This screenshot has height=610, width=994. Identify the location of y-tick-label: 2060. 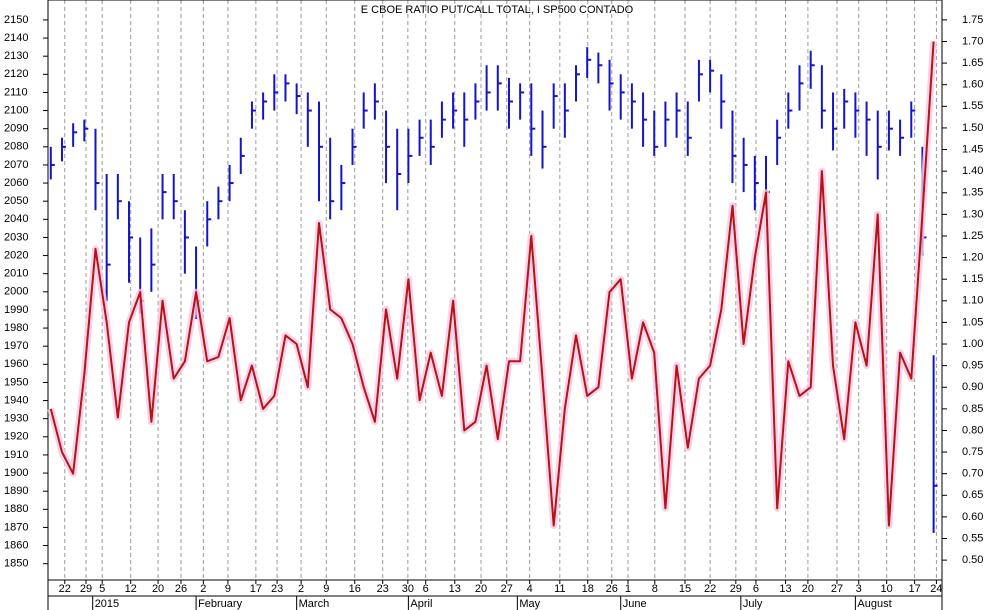
(16, 183).